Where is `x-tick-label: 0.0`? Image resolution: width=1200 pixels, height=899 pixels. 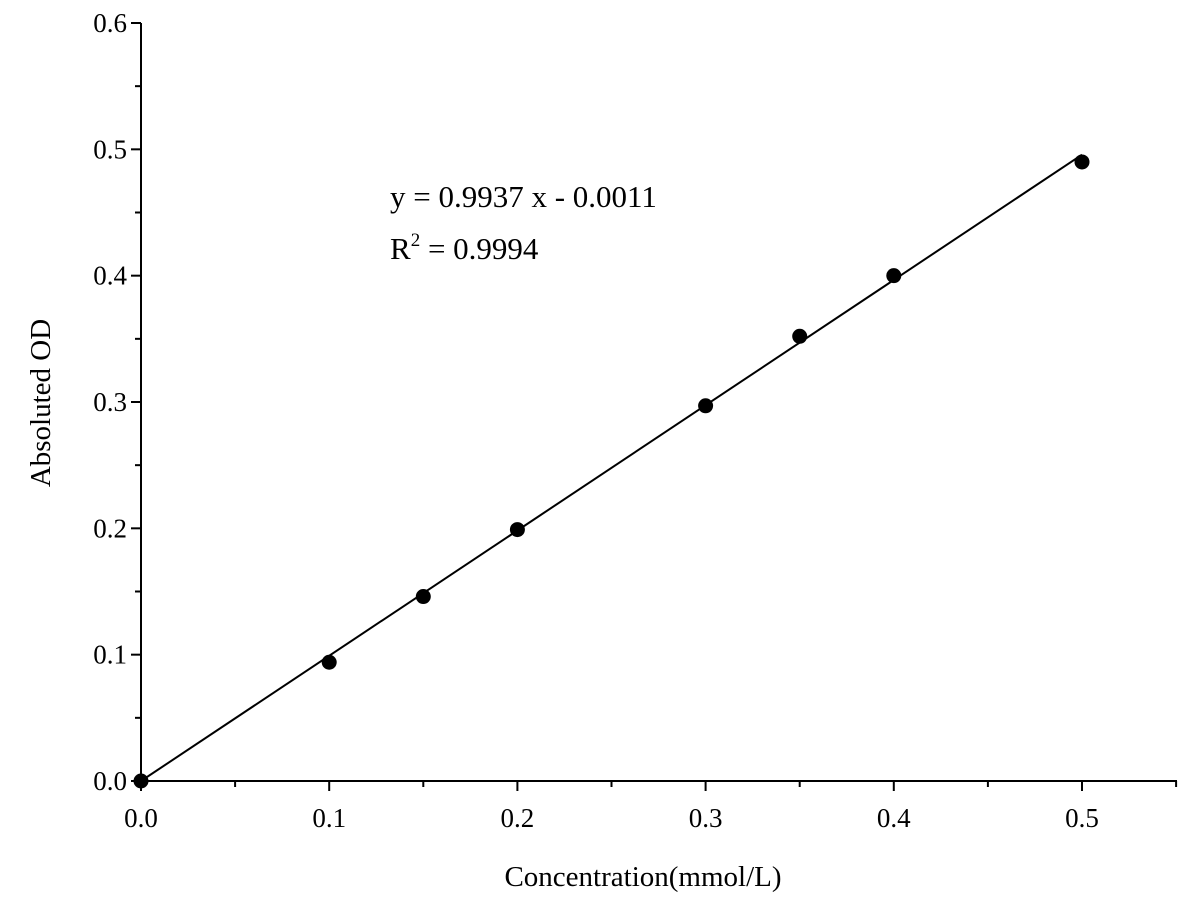 x-tick-label: 0.0 is located at coordinates (141, 818).